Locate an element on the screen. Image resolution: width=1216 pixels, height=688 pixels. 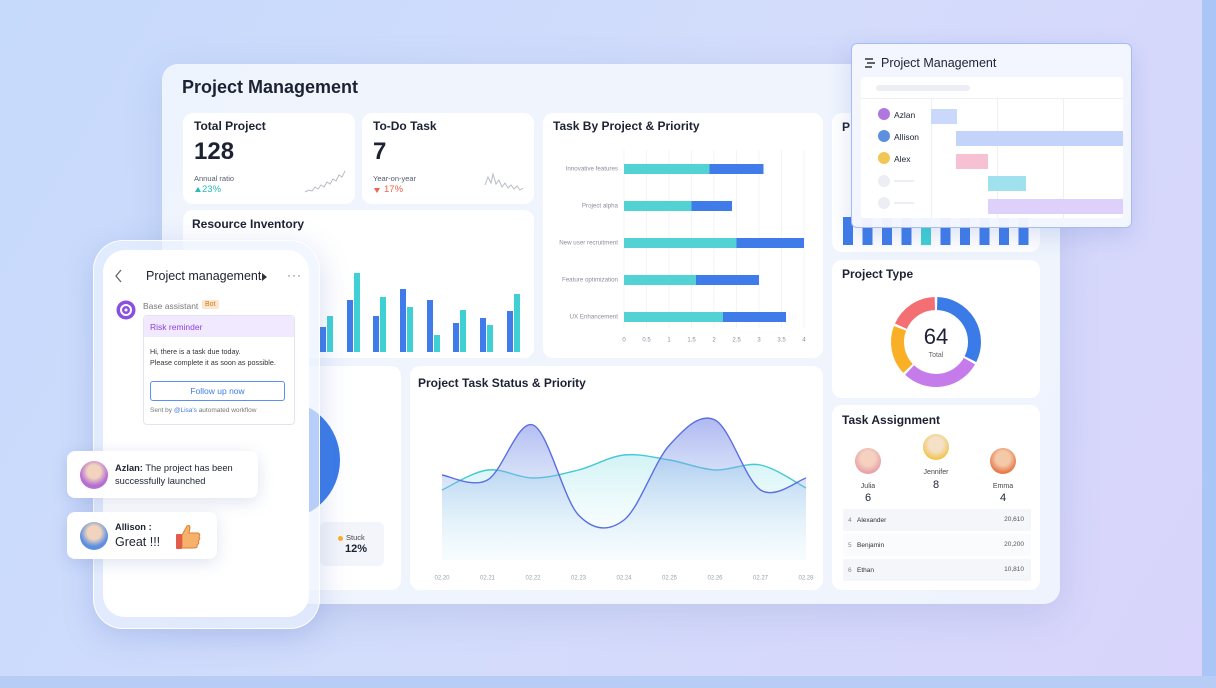
stat-card: To-Do Task 7 Year-on-year 17% is located at coordinates (448, 158).